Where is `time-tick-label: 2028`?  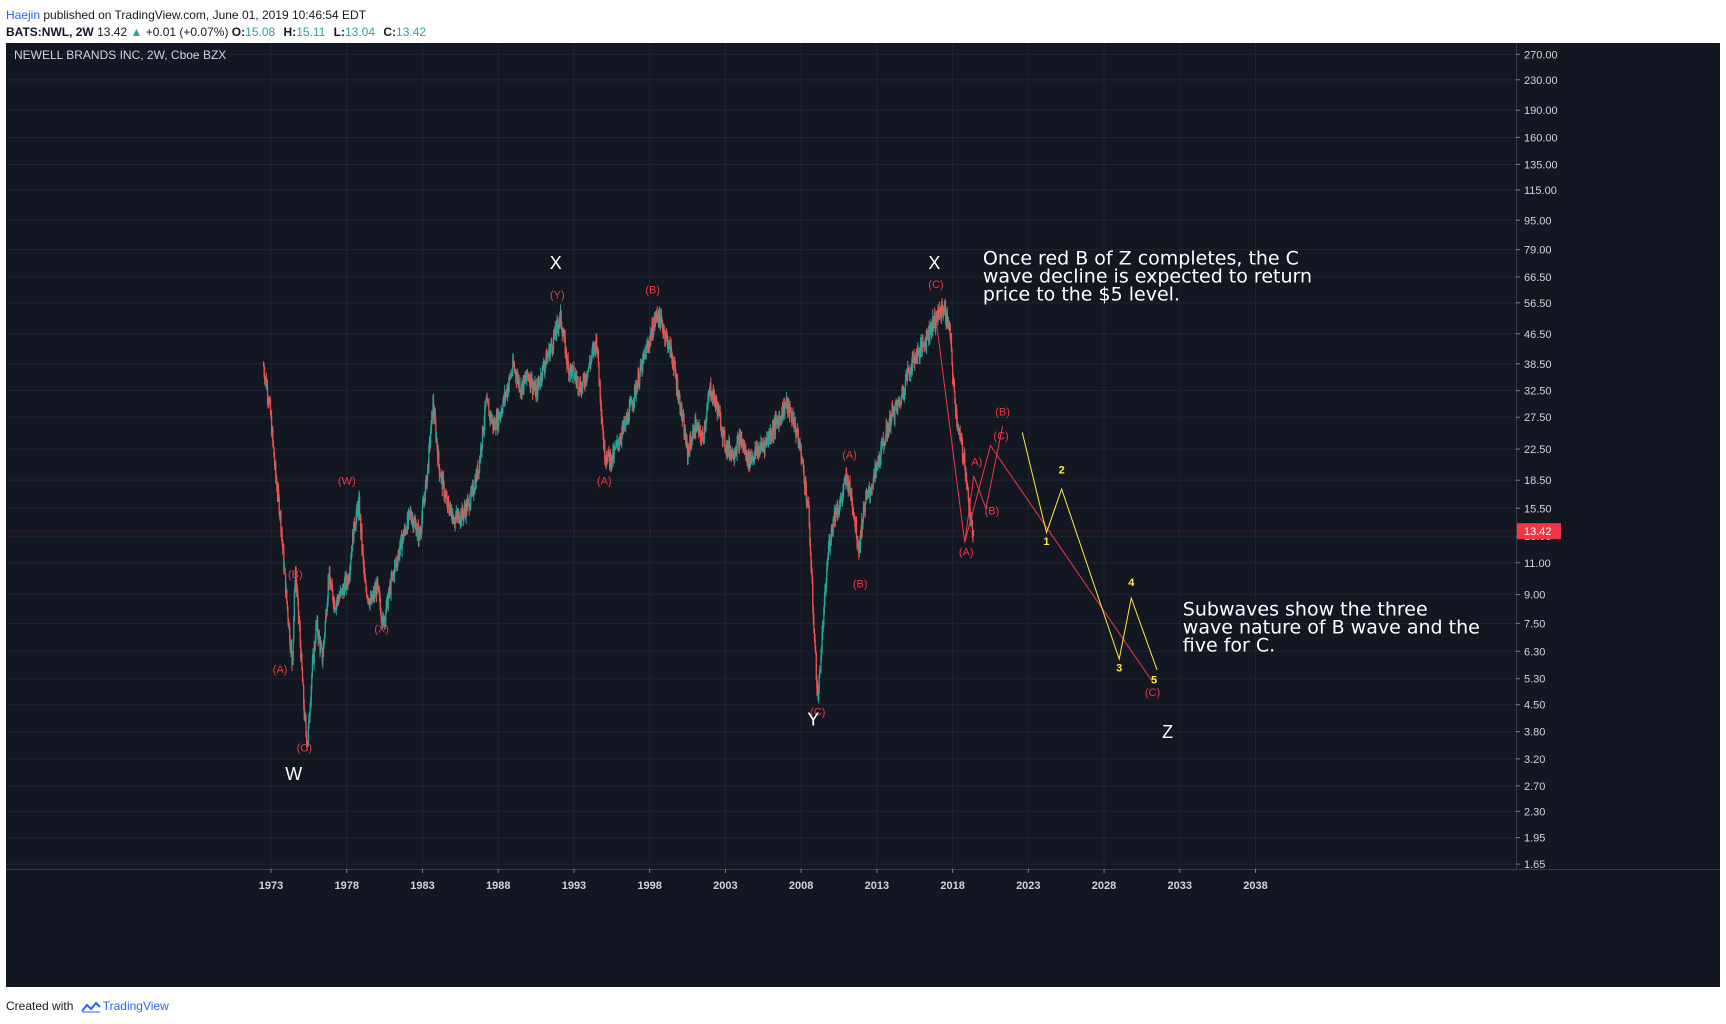 time-tick-label: 2028 is located at coordinates (1104, 886).